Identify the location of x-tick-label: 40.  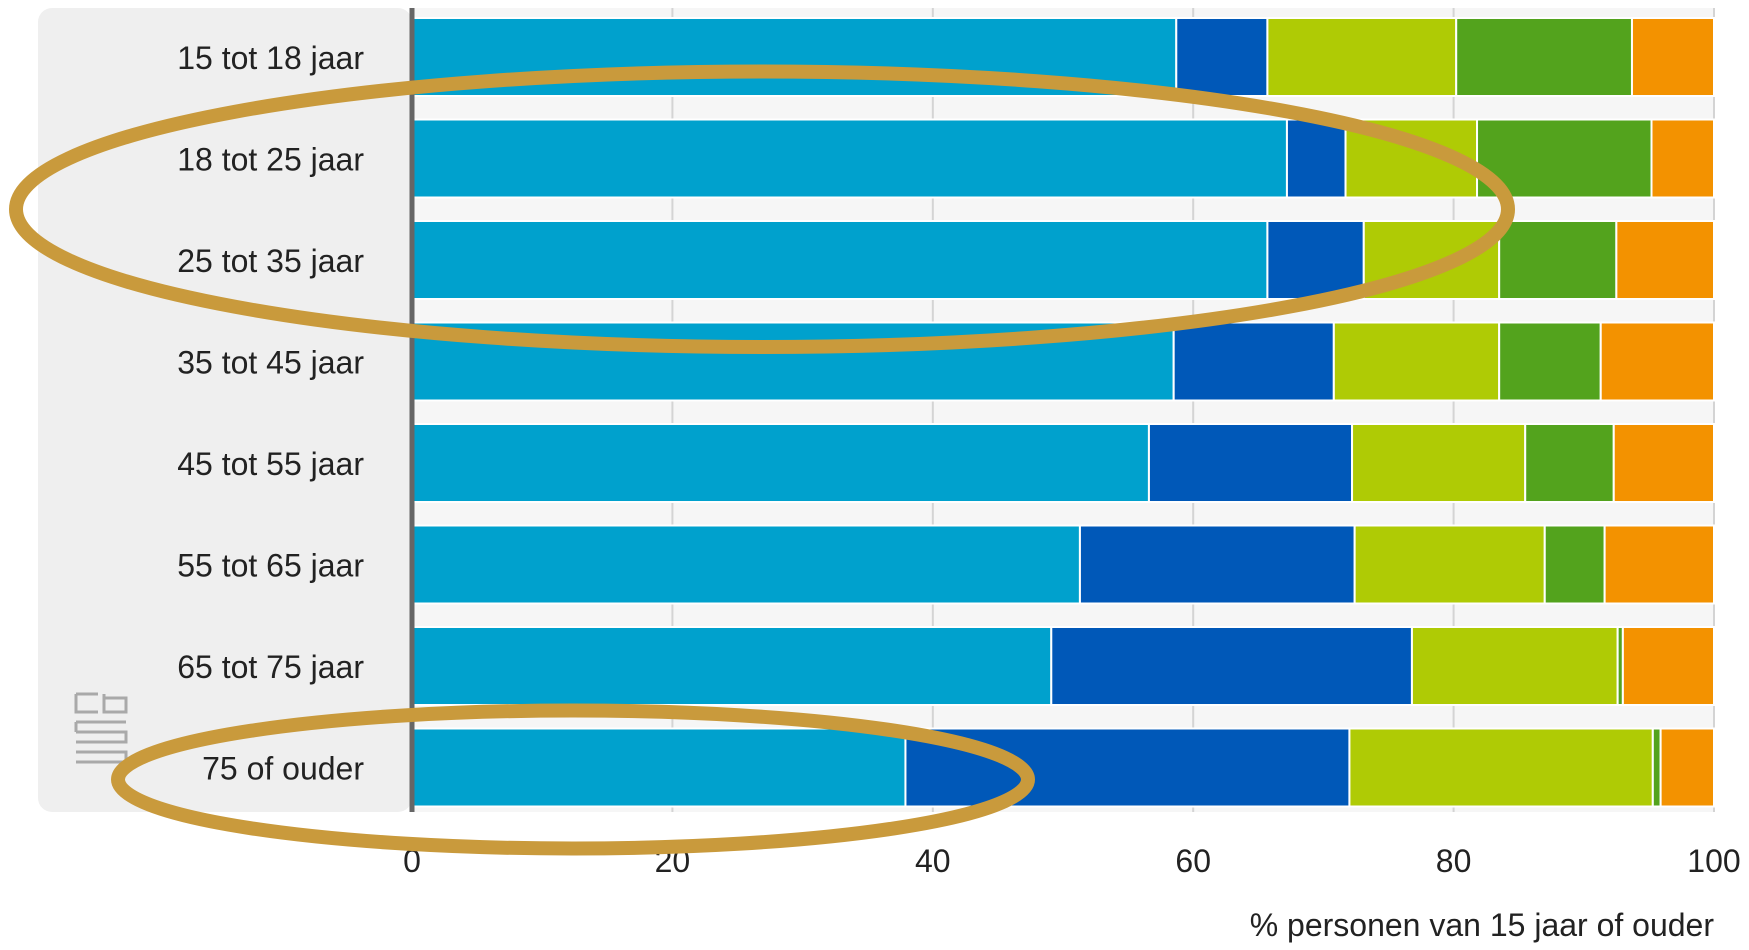
(933, 861).